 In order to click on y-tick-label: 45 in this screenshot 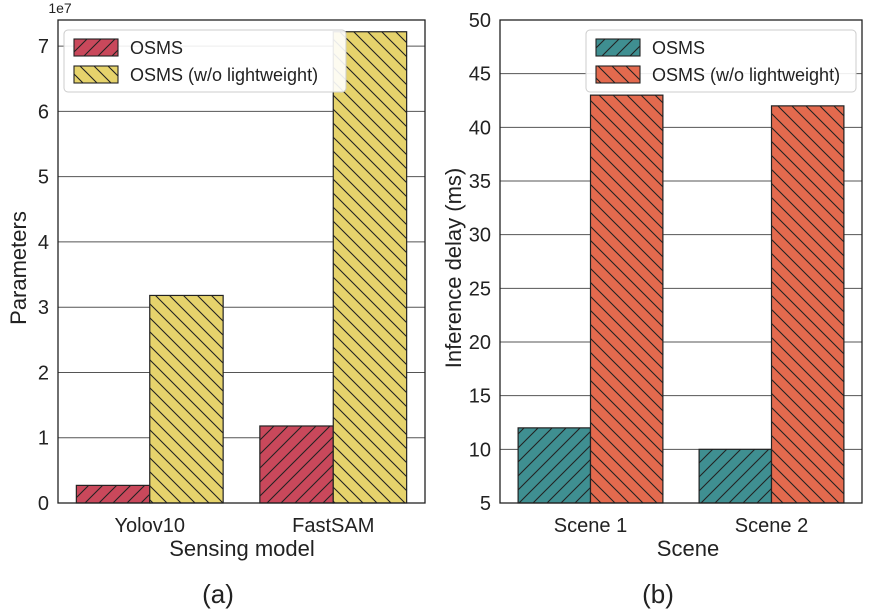, I will do `click(480, 75)`.